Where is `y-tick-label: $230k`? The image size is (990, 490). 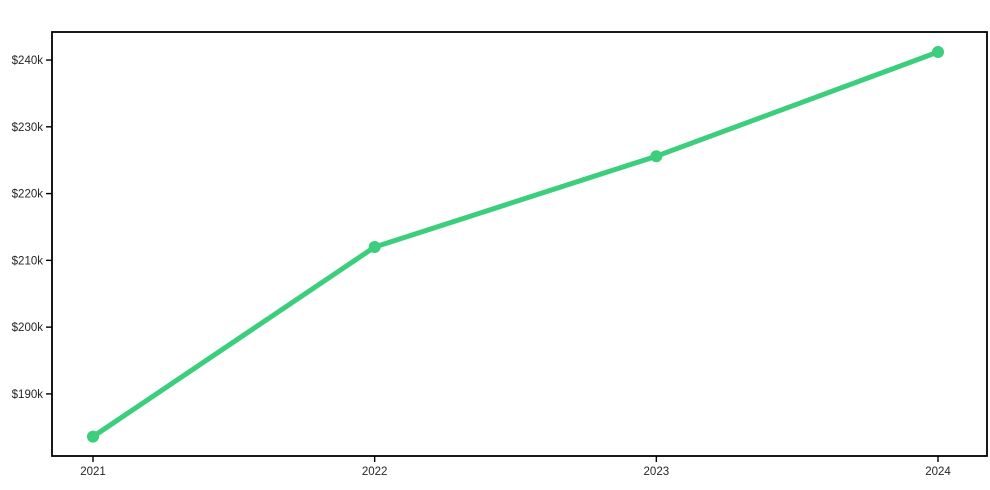
y-tick-label: $230k is located at coordinates (28, 128).